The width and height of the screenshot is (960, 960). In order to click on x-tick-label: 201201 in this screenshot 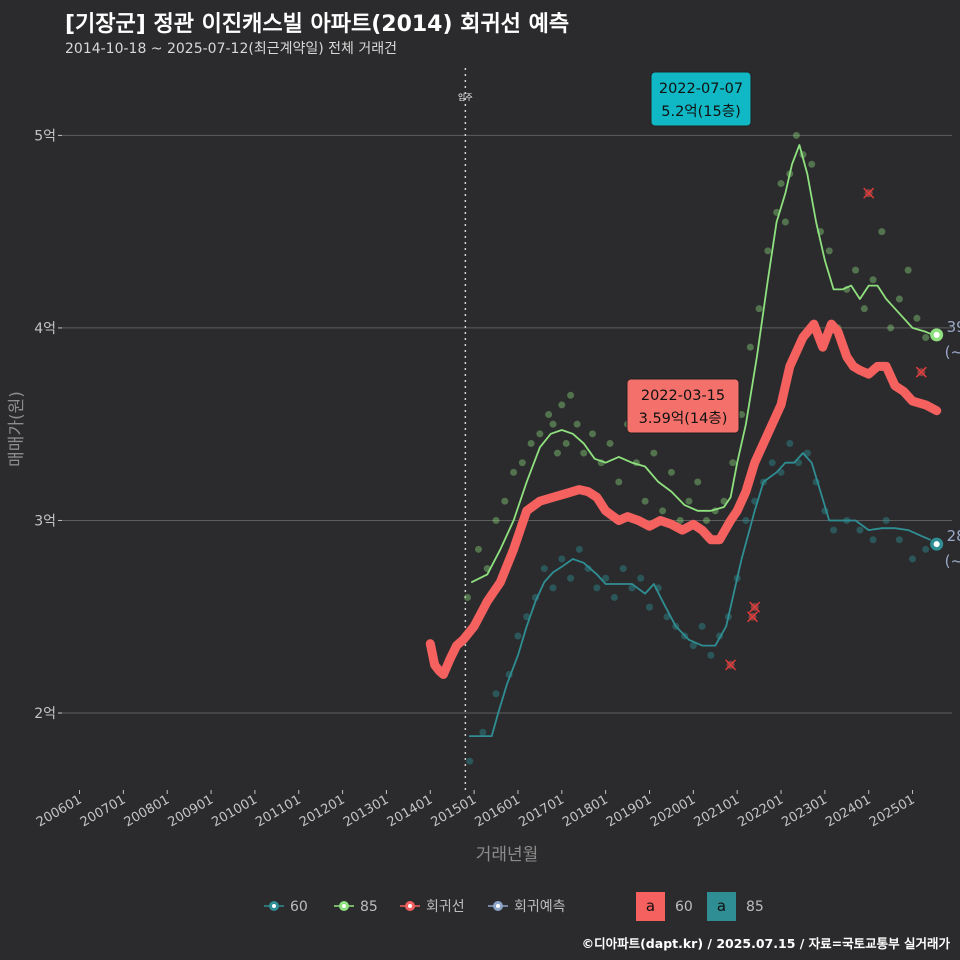, I will do `click(322, 811)`.